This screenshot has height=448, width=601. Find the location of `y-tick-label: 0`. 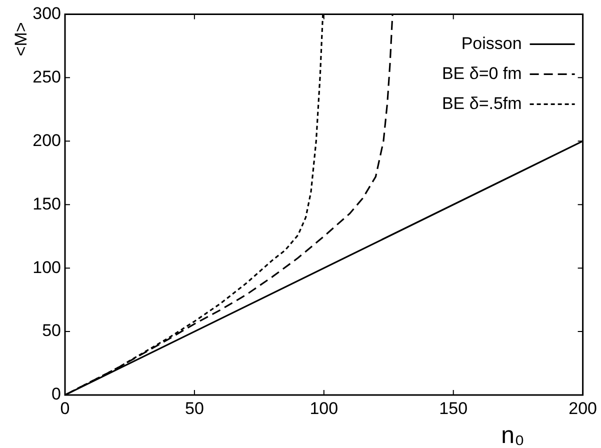

y-tick-label: 0 is located at coordinates (56, 394).